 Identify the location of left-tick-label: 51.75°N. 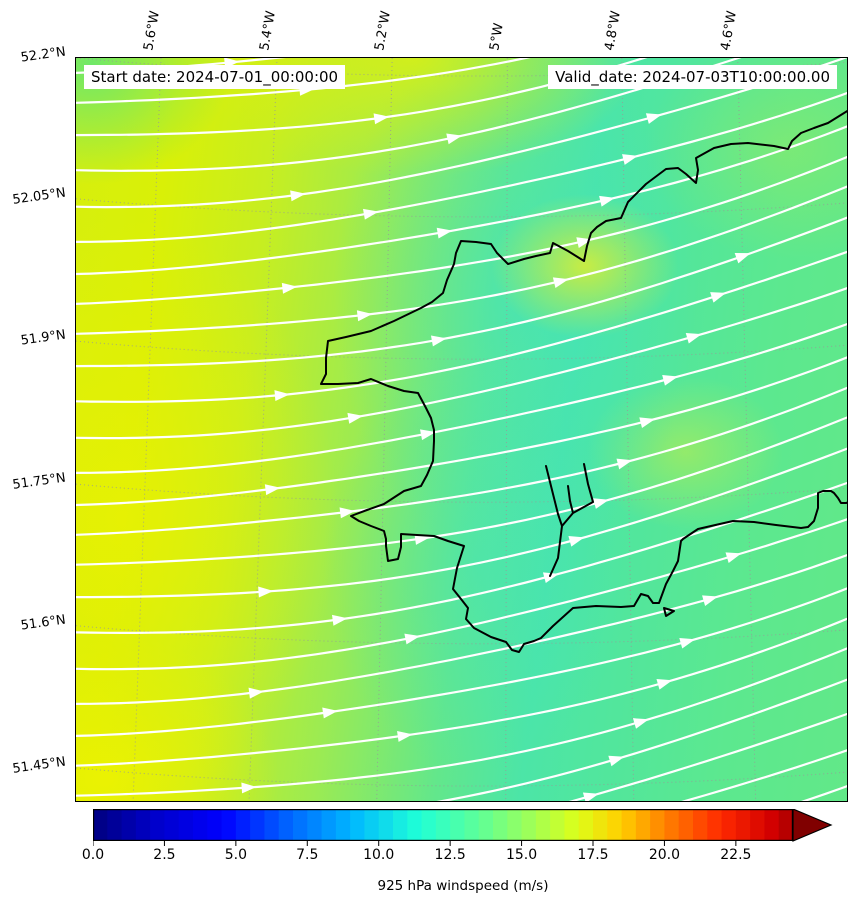
(39, 481).